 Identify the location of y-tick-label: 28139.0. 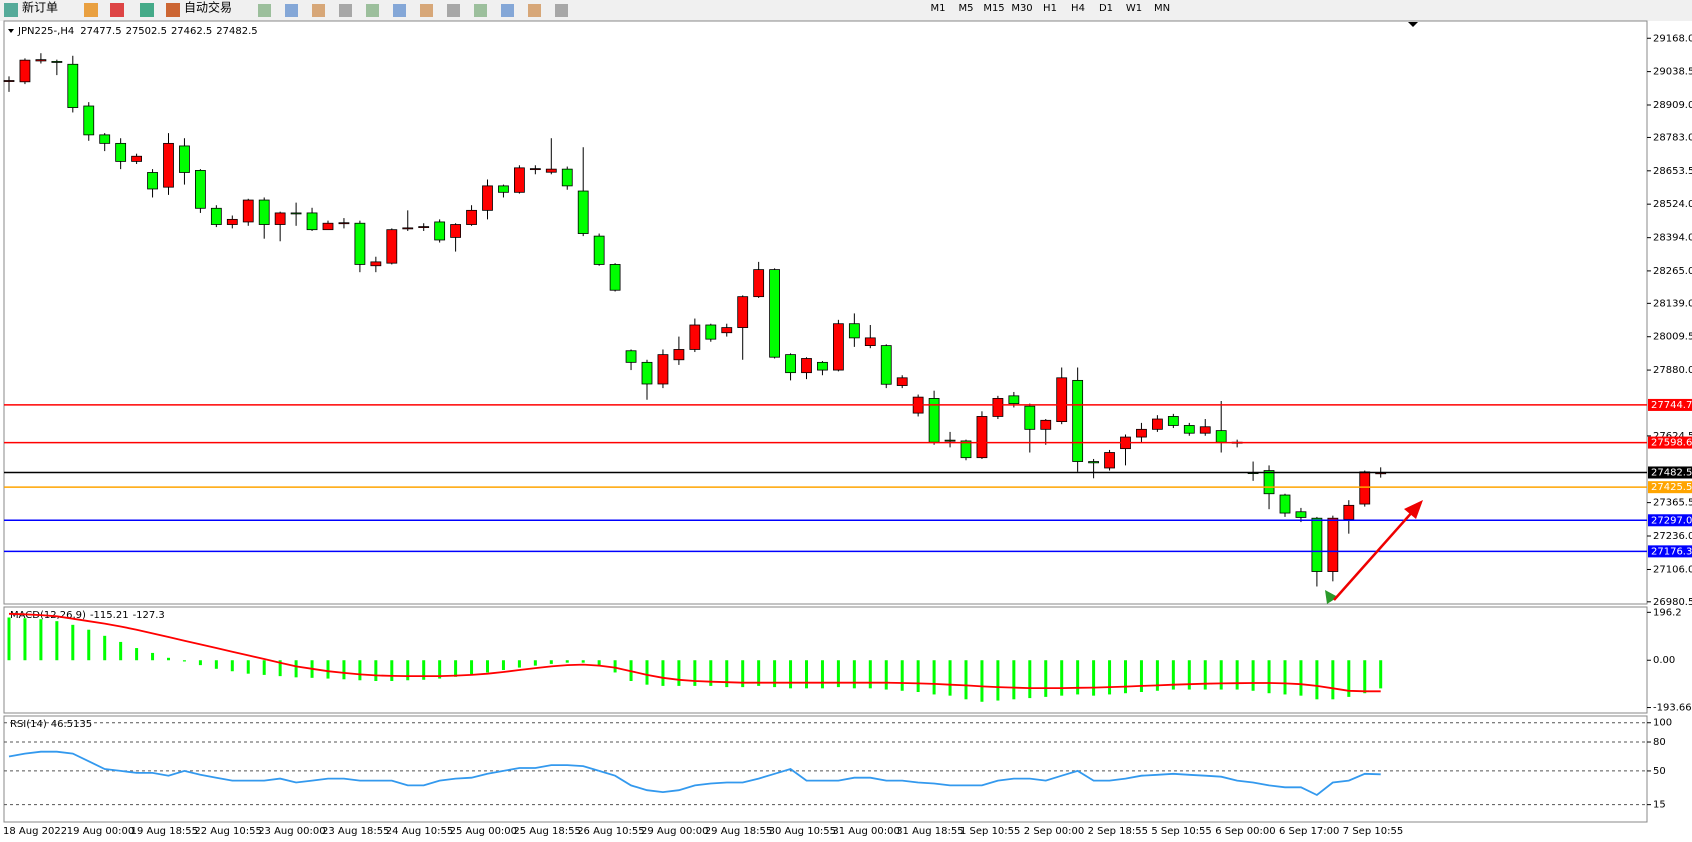
(1672, 303).